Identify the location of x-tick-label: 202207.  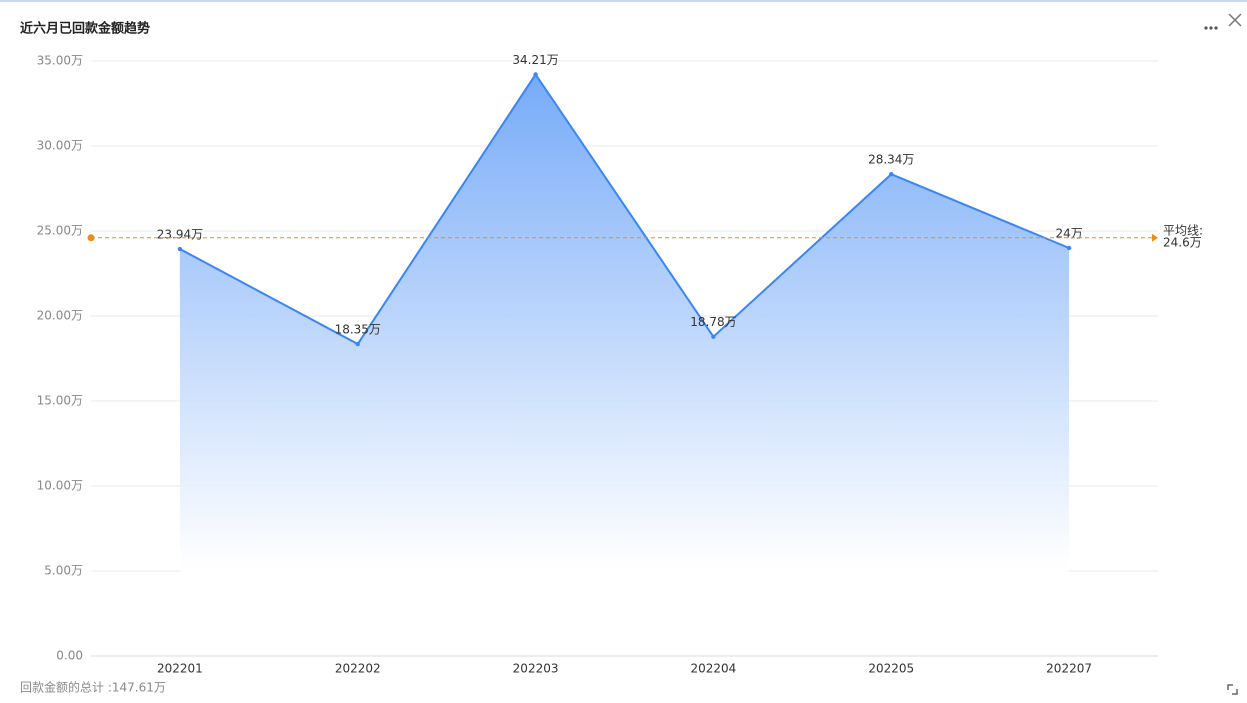
(1069, 669).